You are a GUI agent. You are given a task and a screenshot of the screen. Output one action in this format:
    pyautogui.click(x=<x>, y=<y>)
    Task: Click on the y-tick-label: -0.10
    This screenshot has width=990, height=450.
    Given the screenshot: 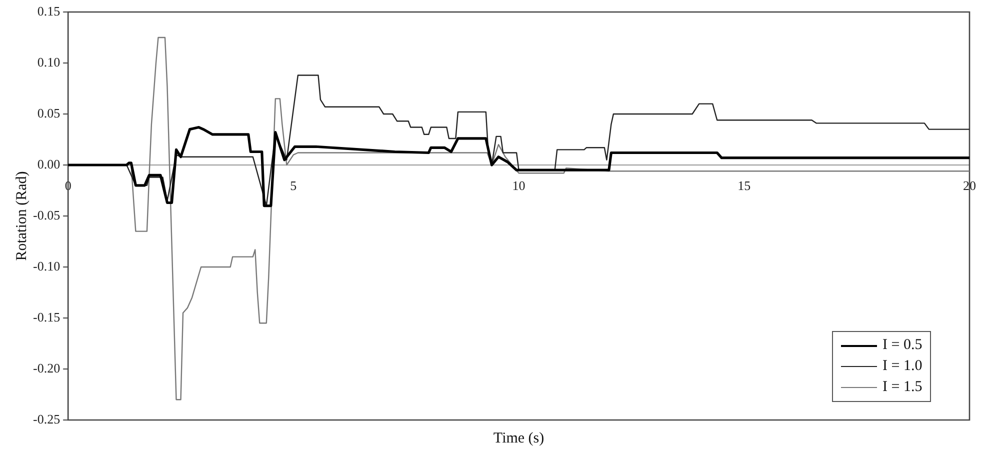 What is the action you would take?
    pyautogui.click(x=46, y=266)
    